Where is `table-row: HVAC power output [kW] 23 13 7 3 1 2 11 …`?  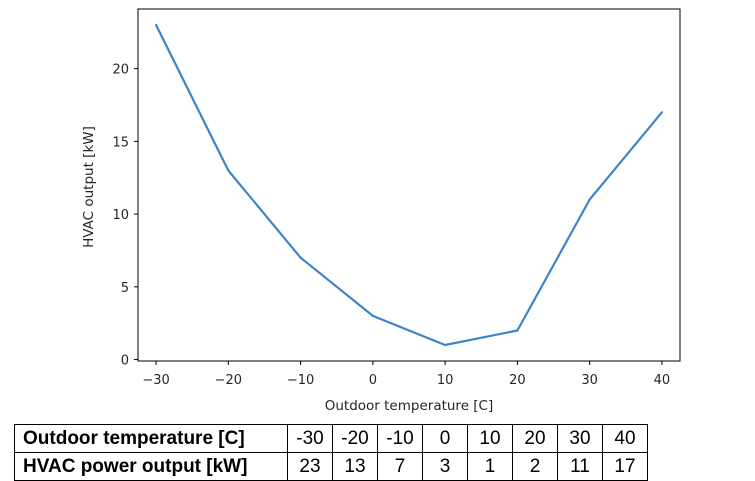
table-row: HVAC power output [kW] 23 13 7 3 1 2 11 … is located at coordinates (331, 466).